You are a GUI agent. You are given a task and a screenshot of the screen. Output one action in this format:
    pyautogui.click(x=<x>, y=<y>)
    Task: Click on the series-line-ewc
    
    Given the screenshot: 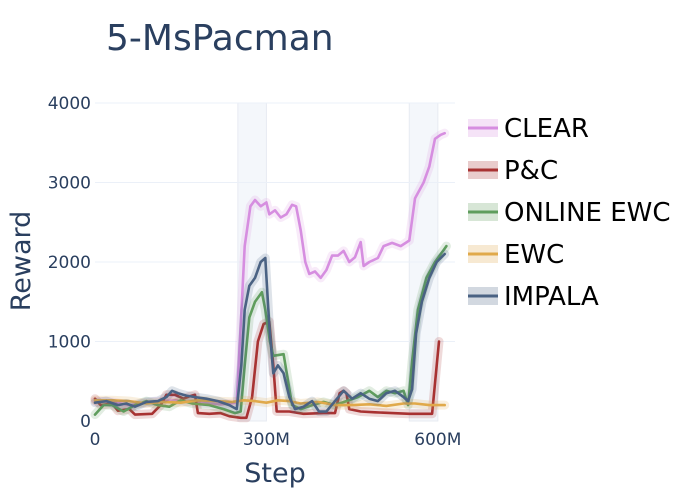 What is the action you would take?
    pyautogui.click(x=269, y=403)
    